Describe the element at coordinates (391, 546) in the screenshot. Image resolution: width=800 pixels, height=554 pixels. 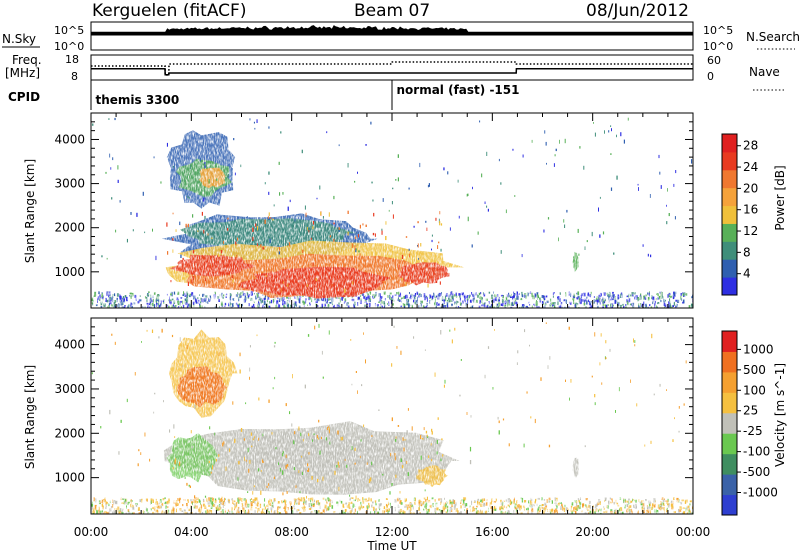
I see `x-axis-label: Time UT` at that location.